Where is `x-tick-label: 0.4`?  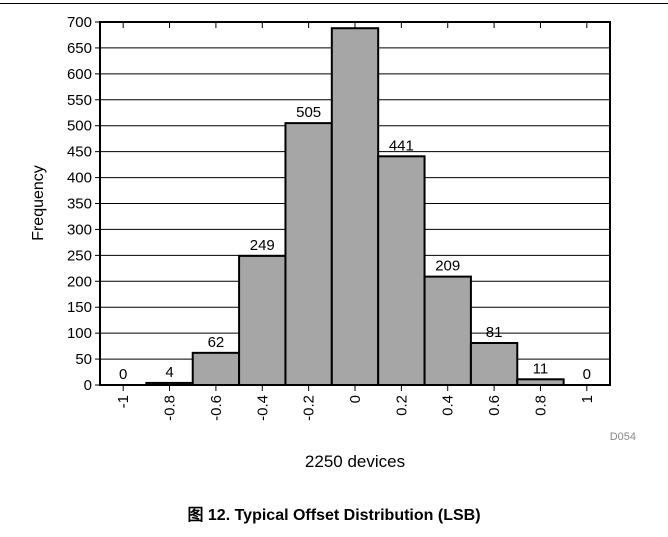 x-tick-label: 0.4 is located at coordinates (448, 405).